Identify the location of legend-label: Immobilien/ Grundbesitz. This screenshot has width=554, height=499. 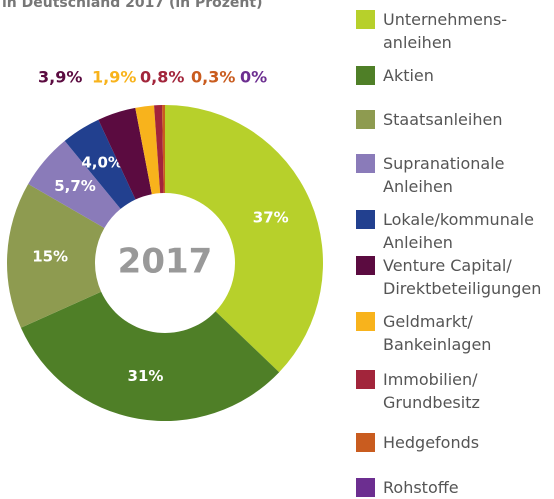
(431, 391).